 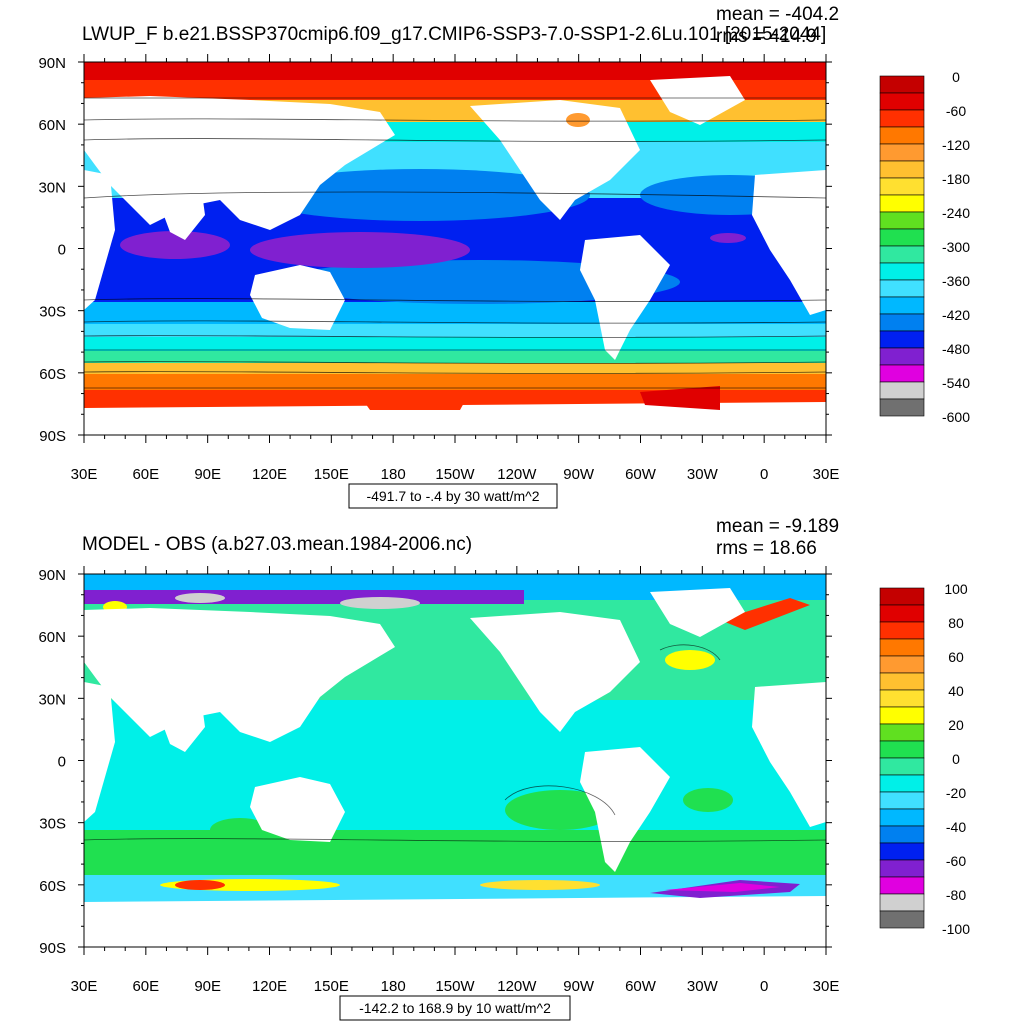 I want to click on lon-label: 150W, so click(x=455, y=474).